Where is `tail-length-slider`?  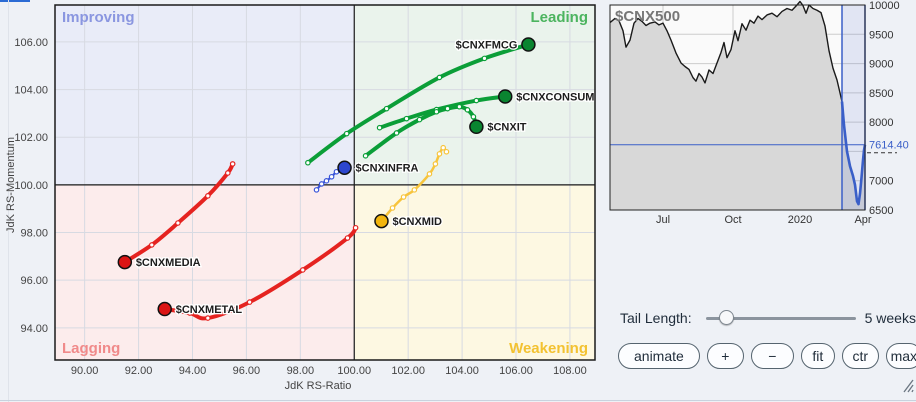
tail-length-slider is located at coordinates (780, 318).